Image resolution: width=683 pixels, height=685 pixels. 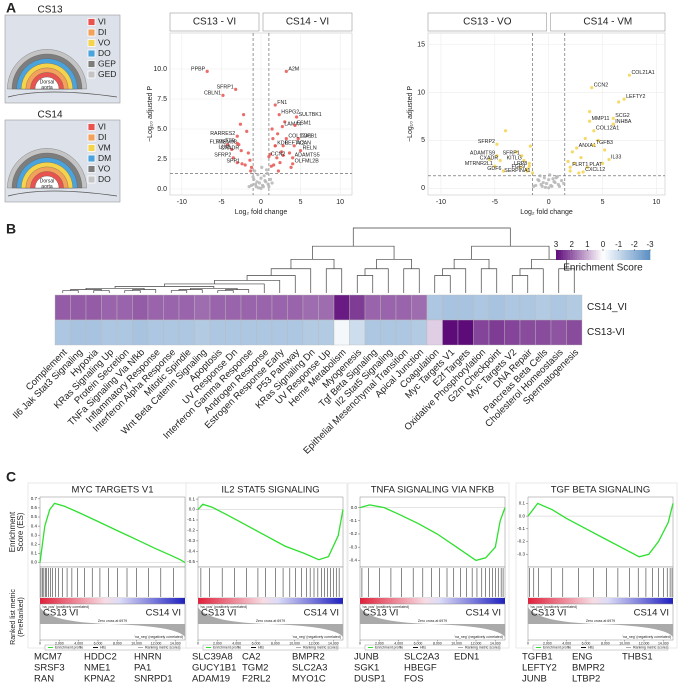 What do you see at coordinates (113, 490) in the screenshot?
I see `gsea-title: MYC TARGETS V1` at bounding box center [113, 490].